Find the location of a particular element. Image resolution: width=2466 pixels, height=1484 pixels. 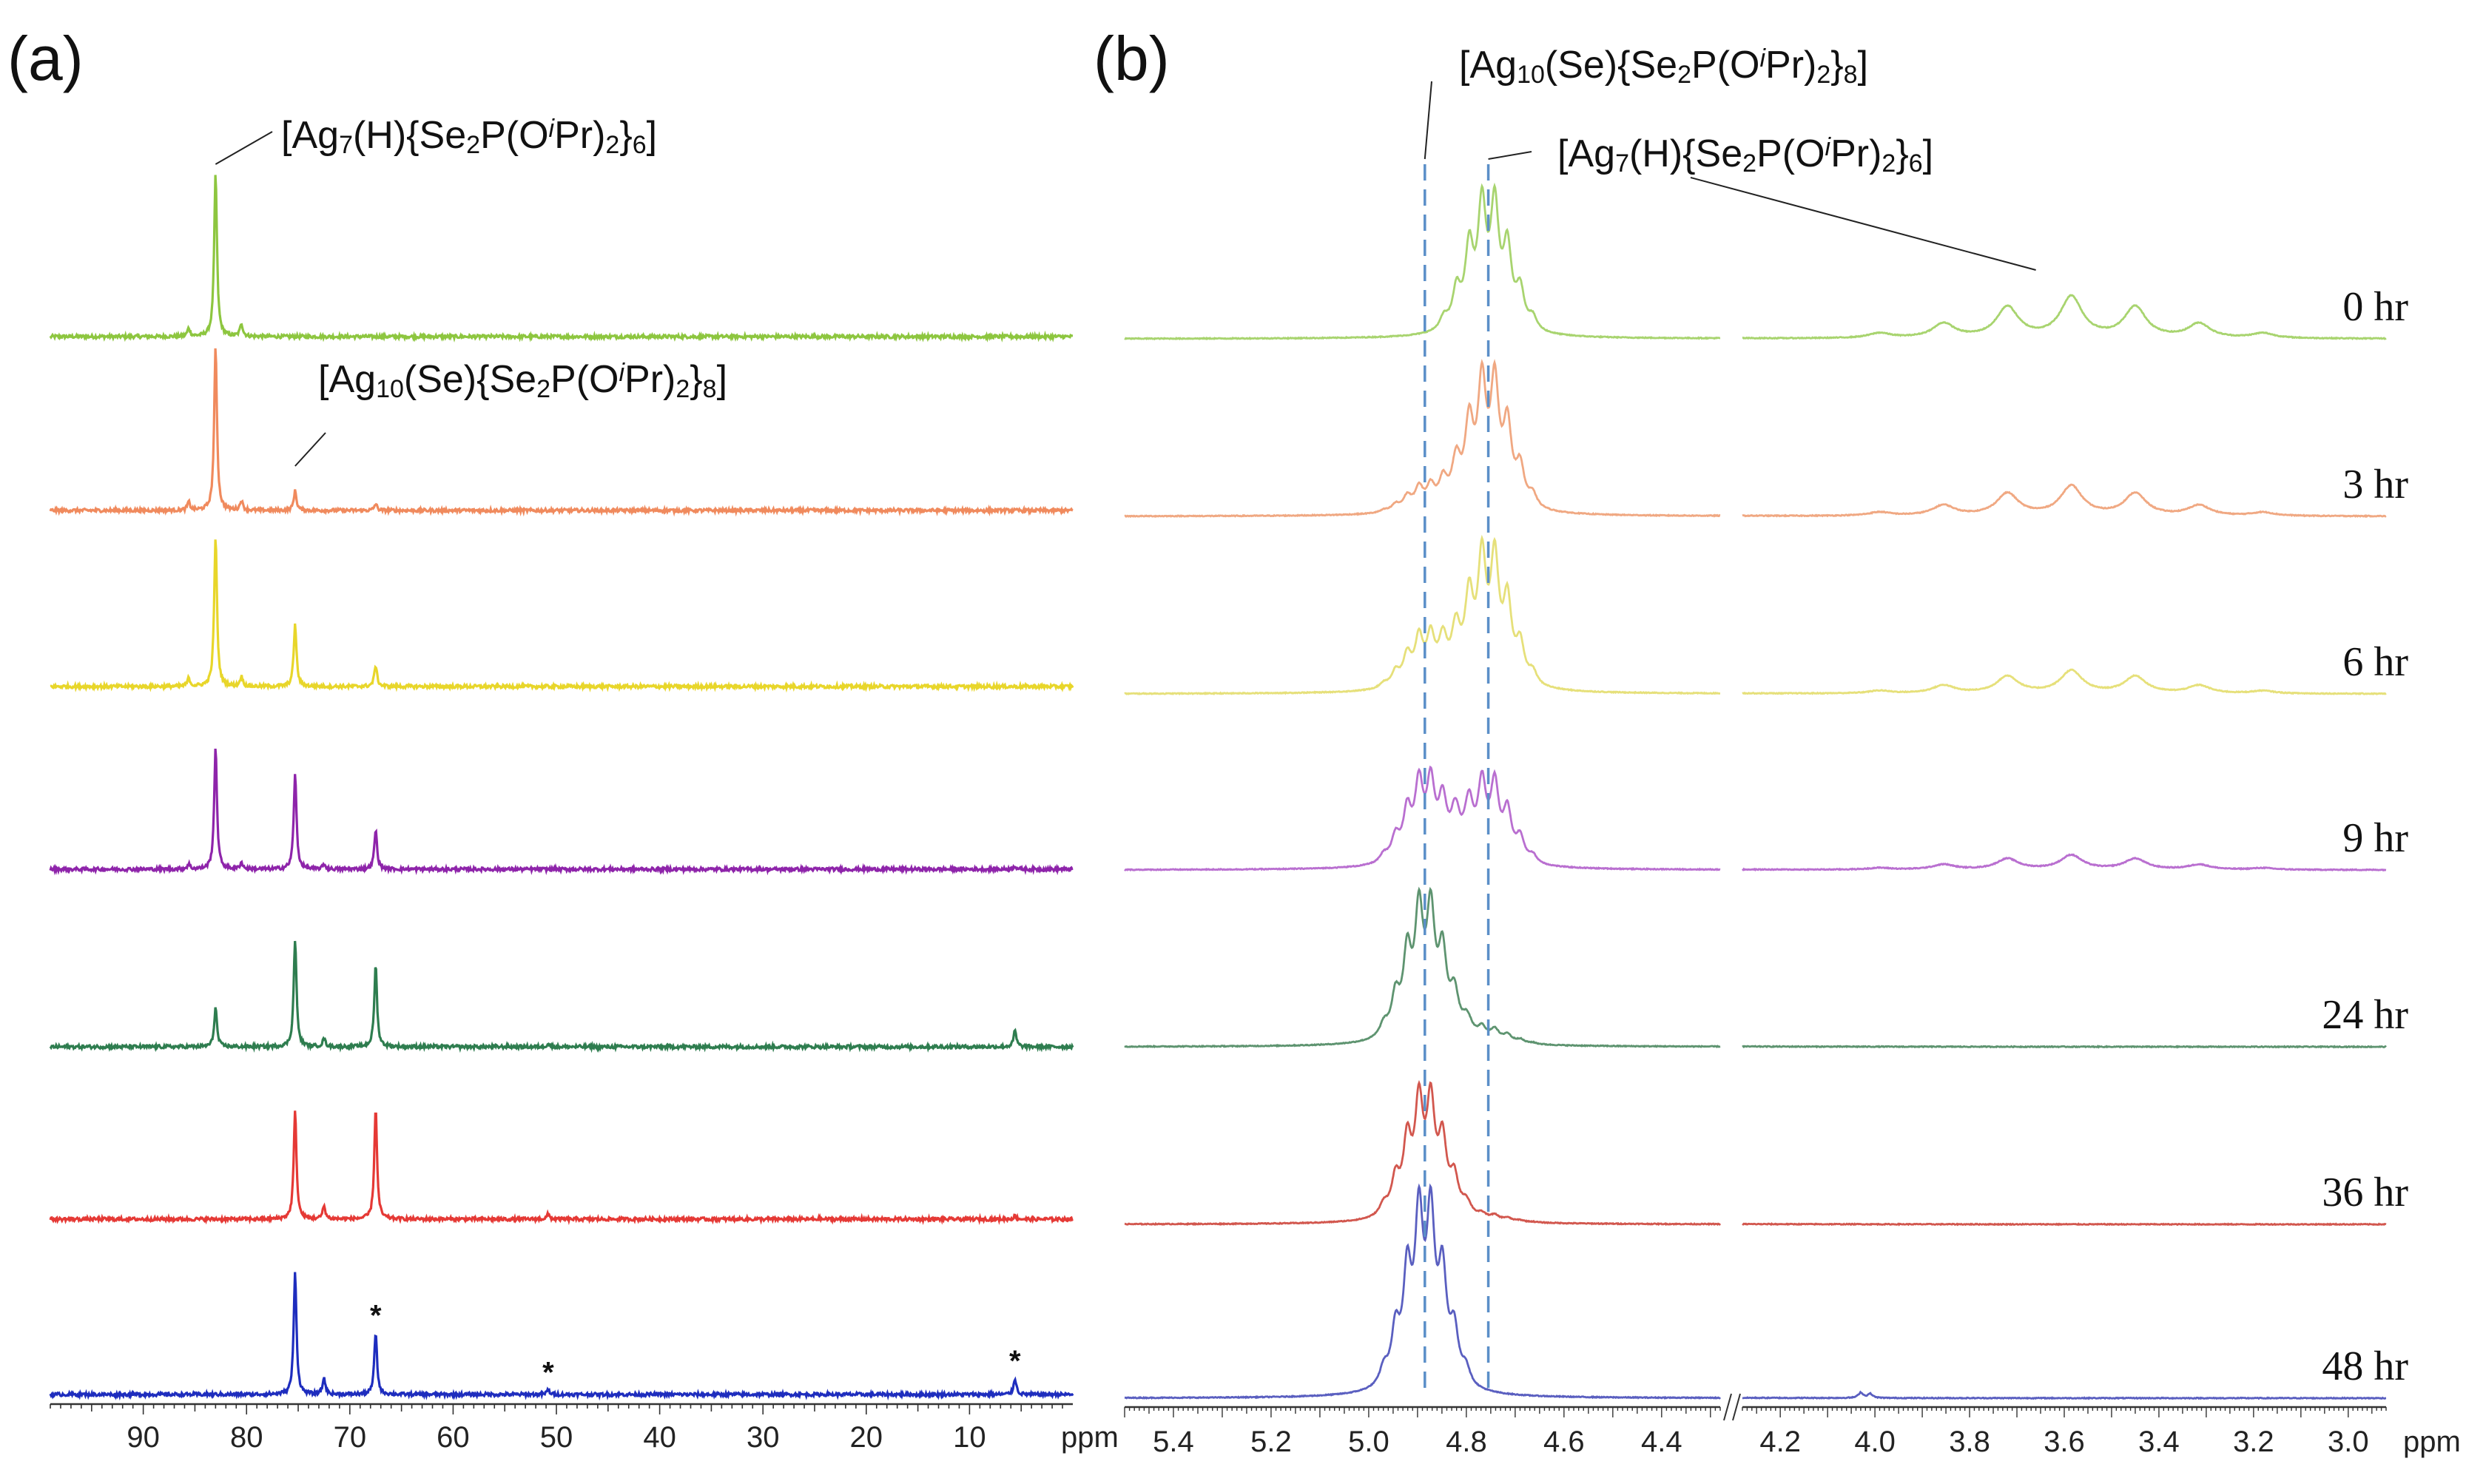

x-tick-label-b: 4.6 is located at coordinates (1564, 1442).